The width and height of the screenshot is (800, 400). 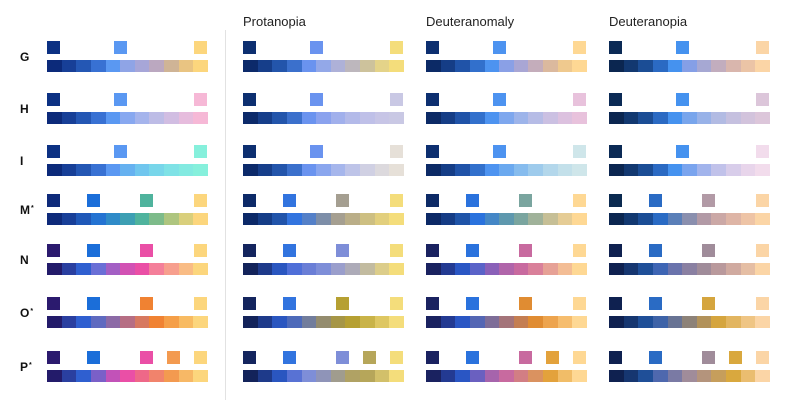 I want to click on row-label-h: H, so click(x=29, y=109).